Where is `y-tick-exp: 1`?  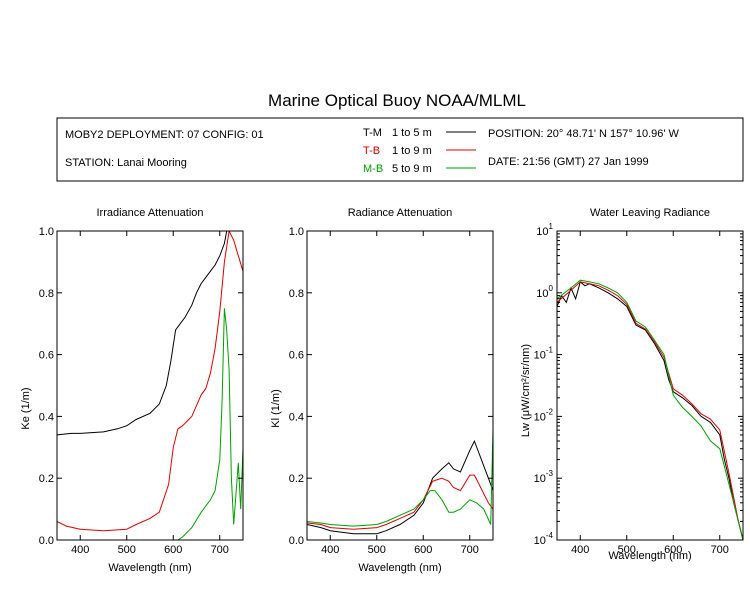
y-tick-exp: 1 is located at coordinates (551, 226).